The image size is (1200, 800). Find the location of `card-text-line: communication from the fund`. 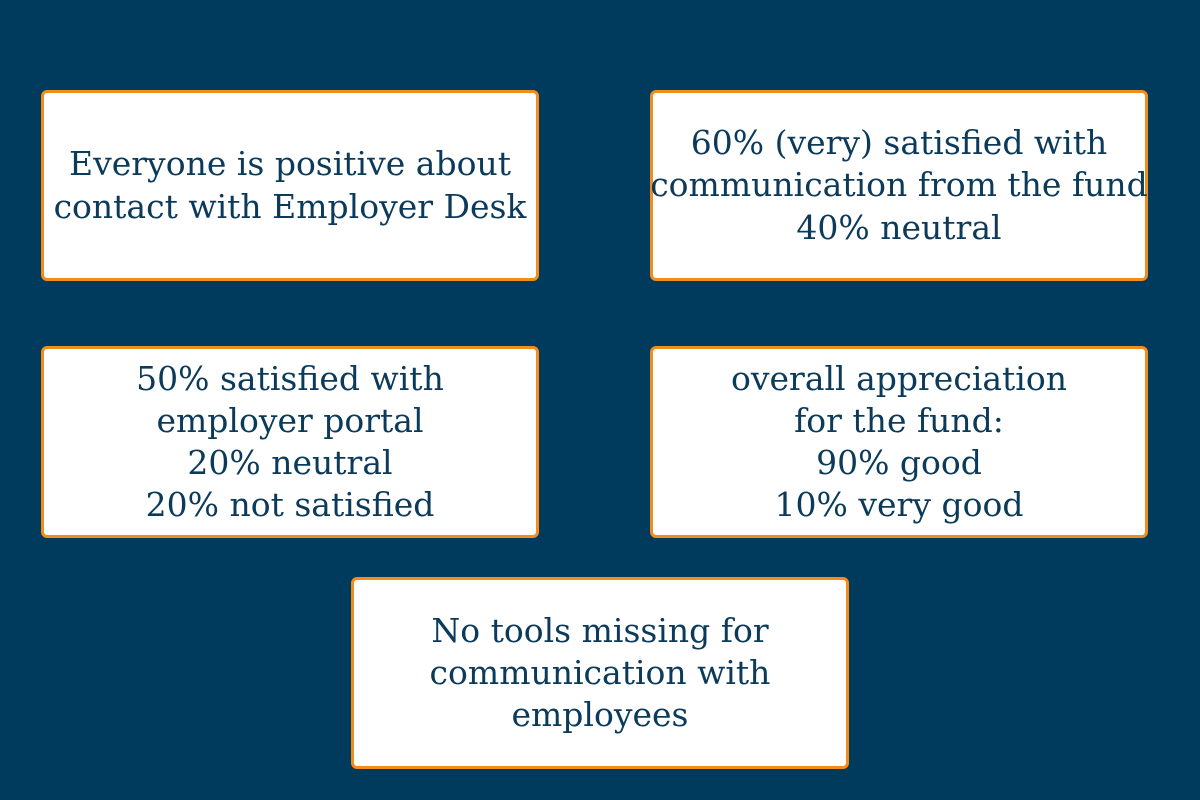

card-text-line: communication from the fund is located at coordinates (899, 185).